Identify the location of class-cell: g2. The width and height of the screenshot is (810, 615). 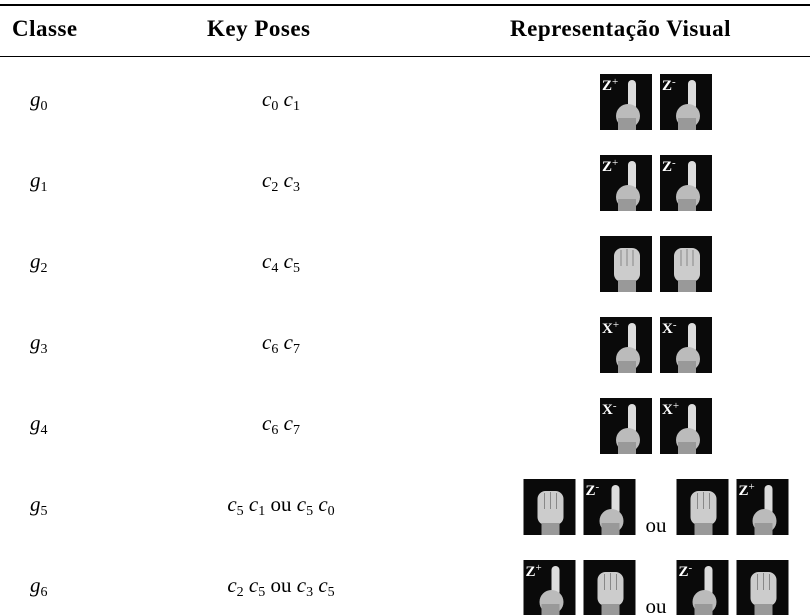
(39, 263).